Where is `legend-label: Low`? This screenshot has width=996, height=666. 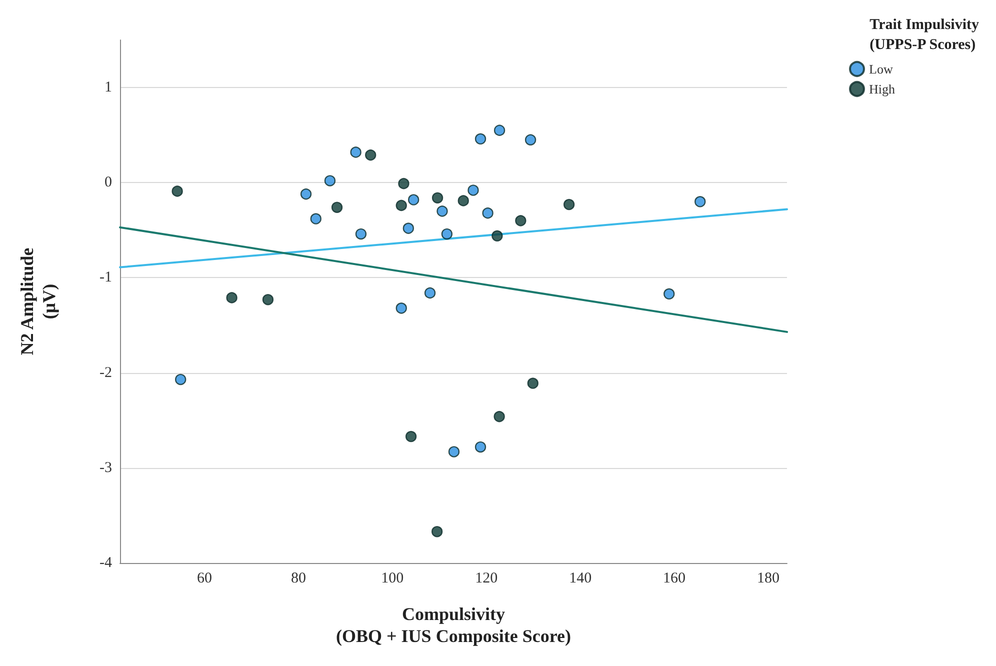 legend-label: Low is located at coordinates (881, 69).